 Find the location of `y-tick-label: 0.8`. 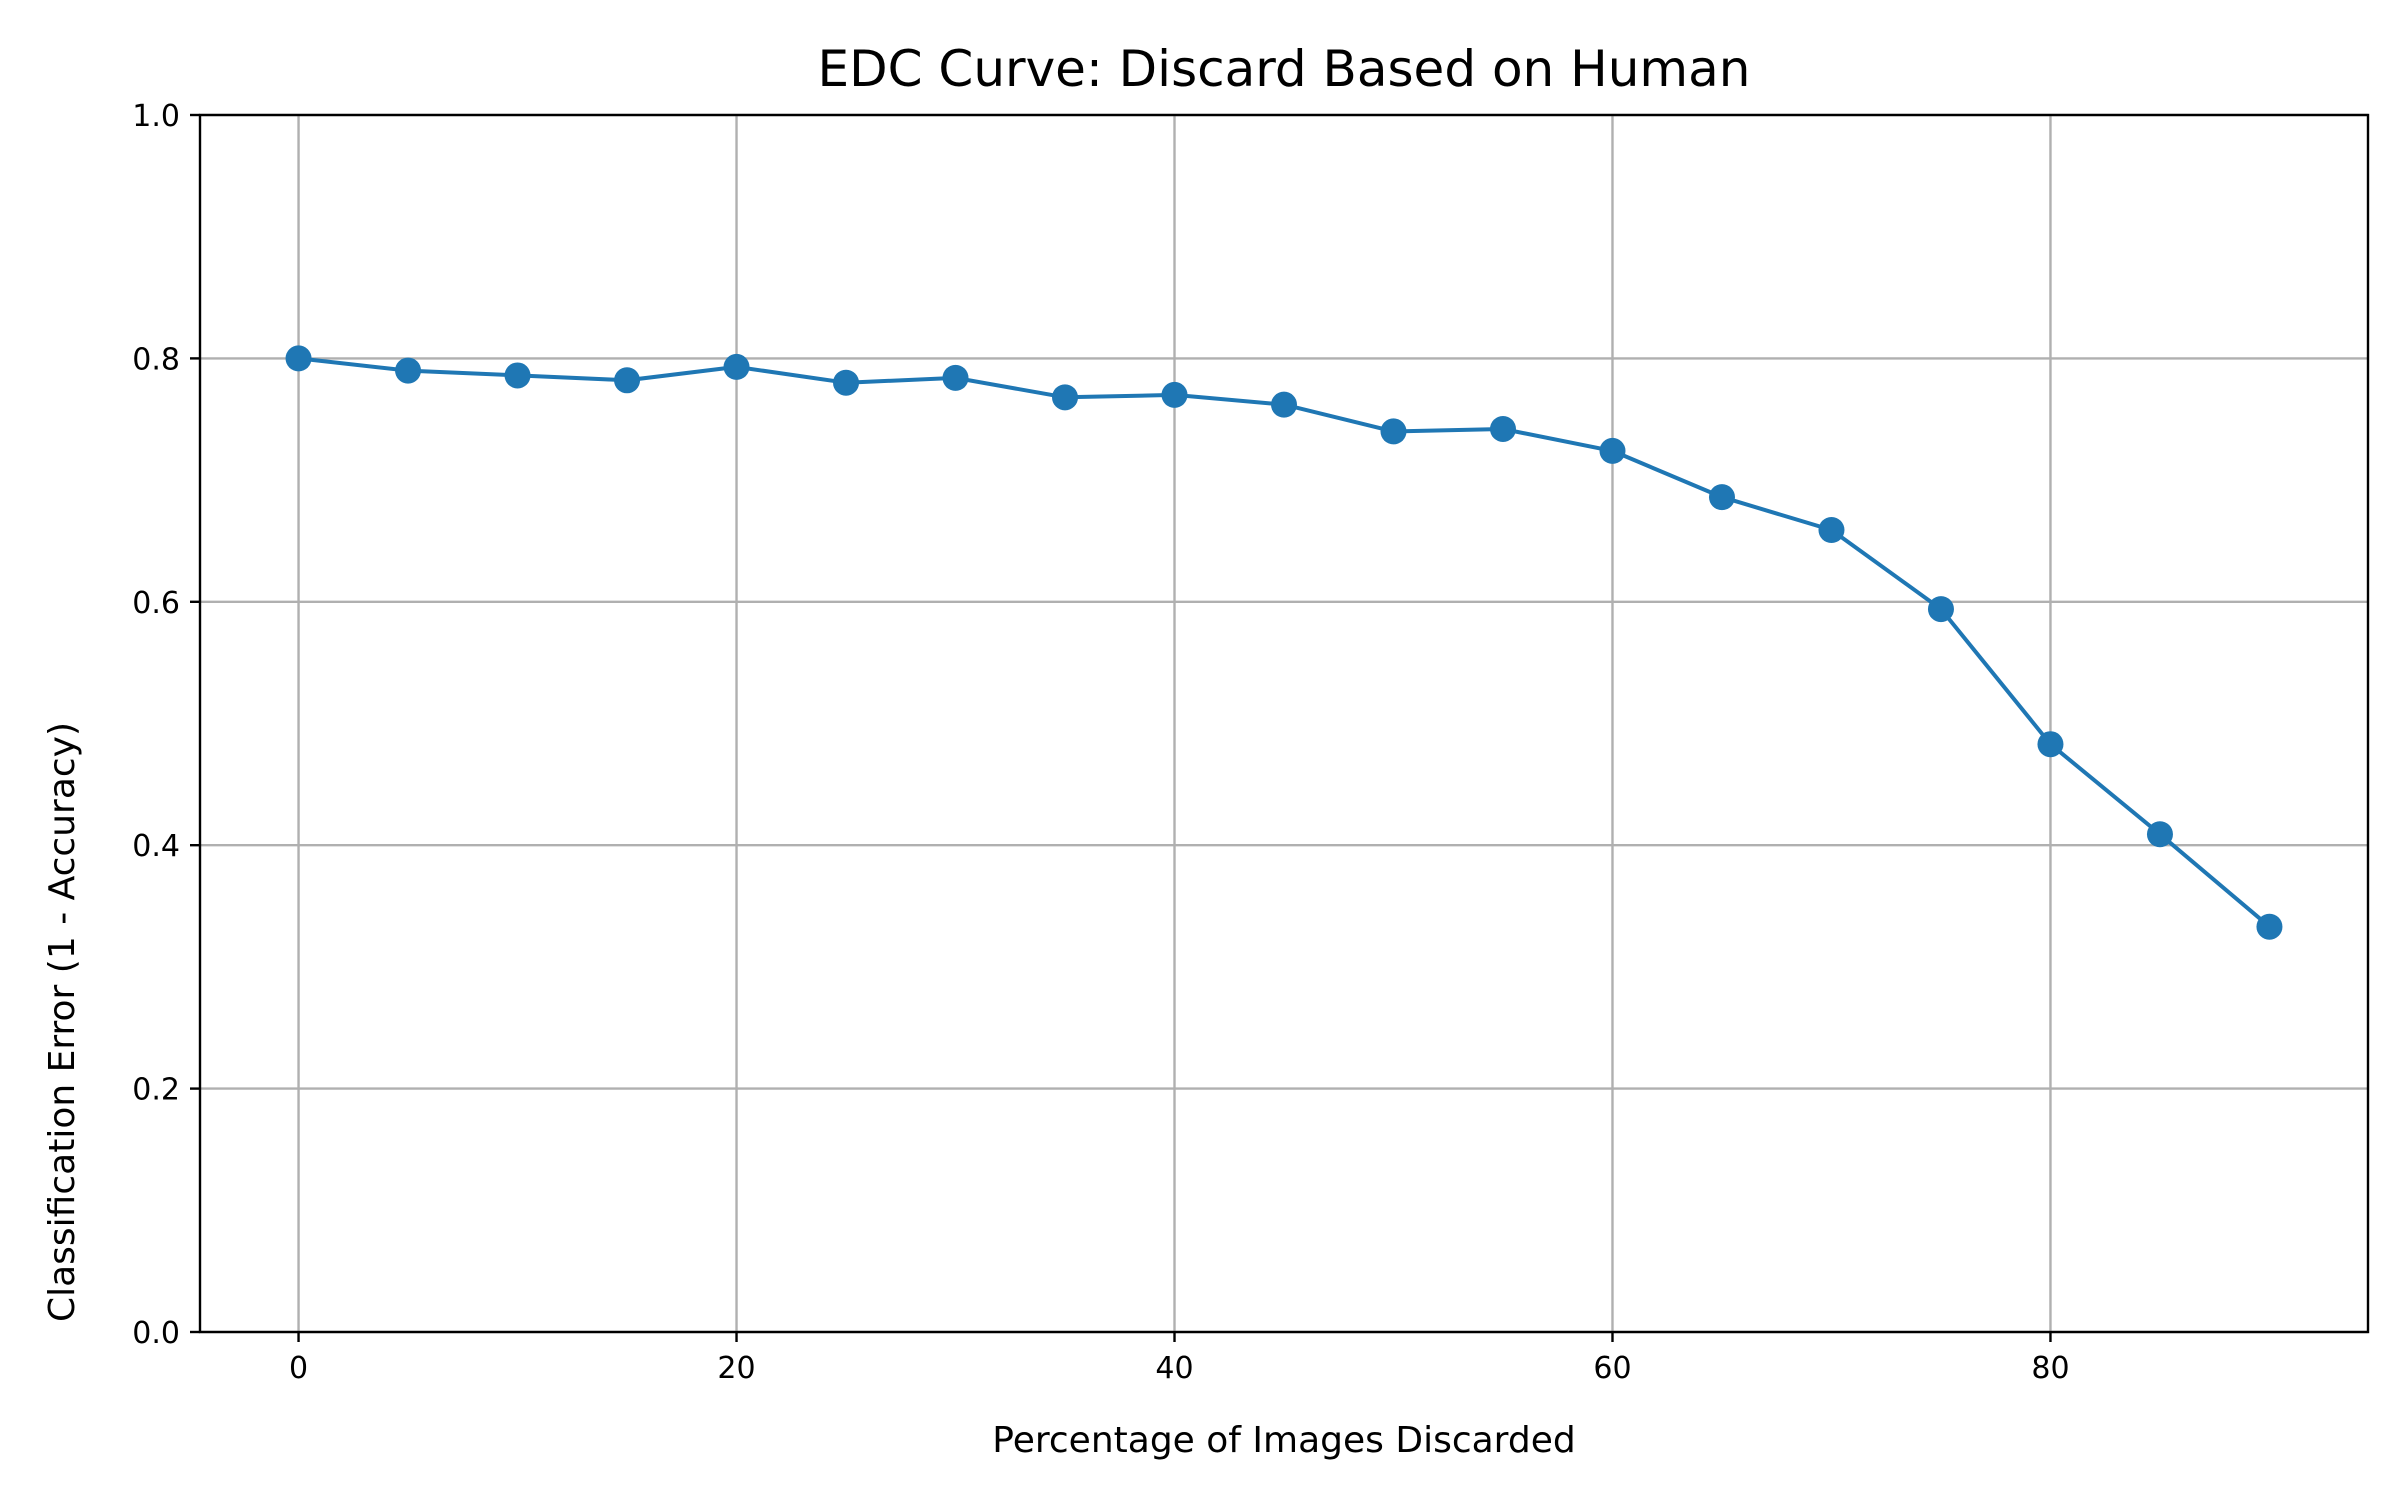

y-tick-label: 0.8 is located at coordinates (156, 359).